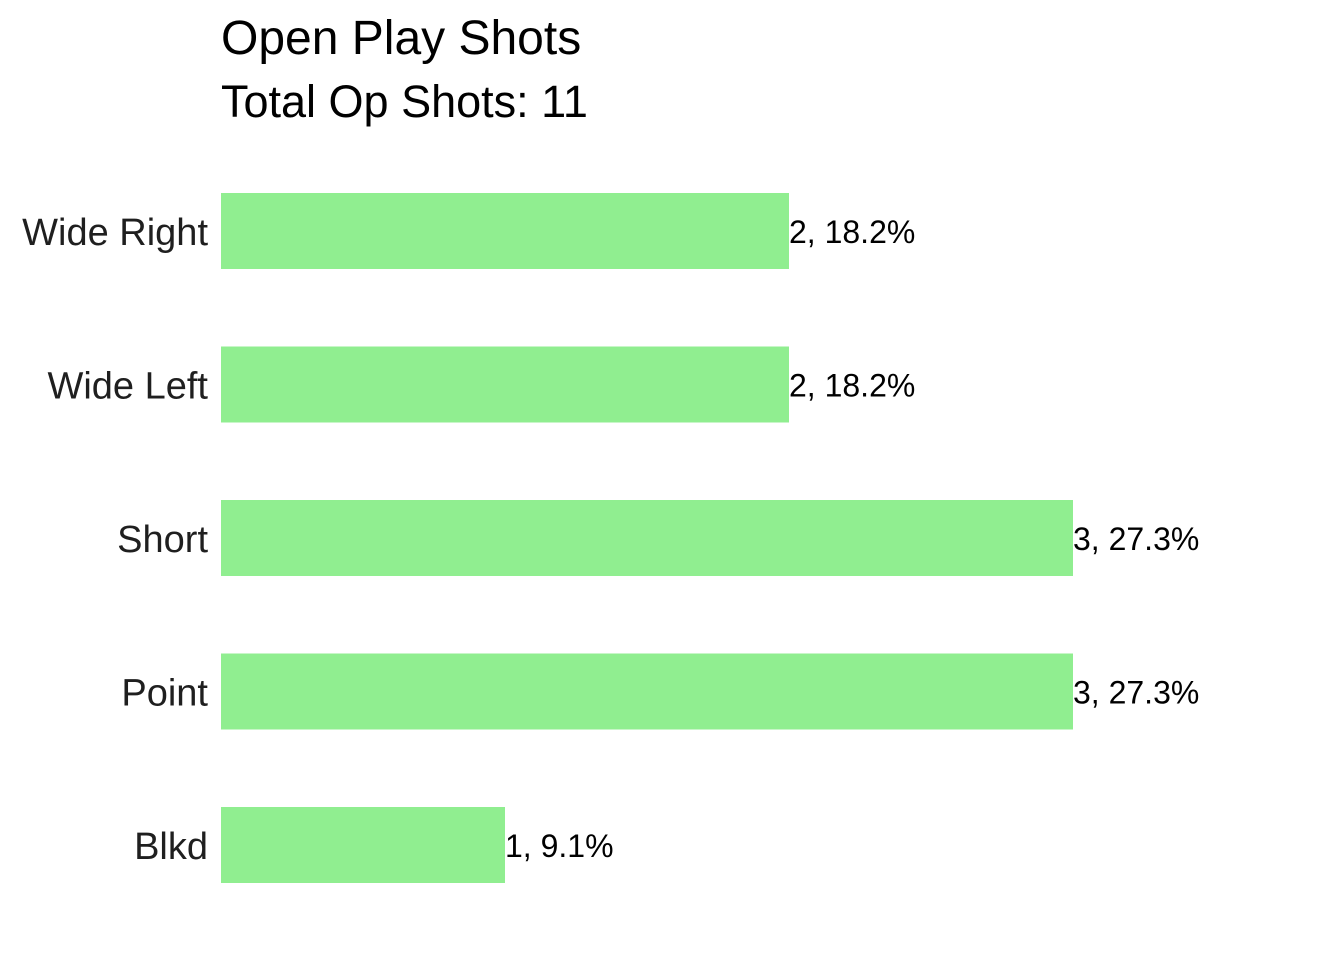 The height and width of the screenshot is (960, 1344). What do you see at coordinates (505, 384) in the screenshot?
I see `bar-wide-left` at bounding box center [505, 384].